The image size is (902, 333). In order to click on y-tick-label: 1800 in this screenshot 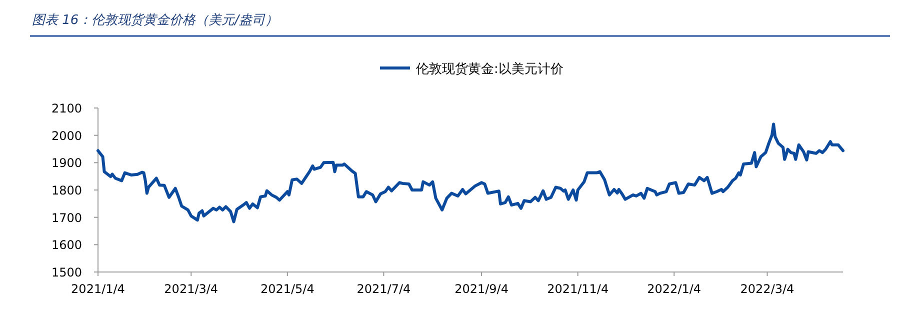, I will do `click(66, 191)`.